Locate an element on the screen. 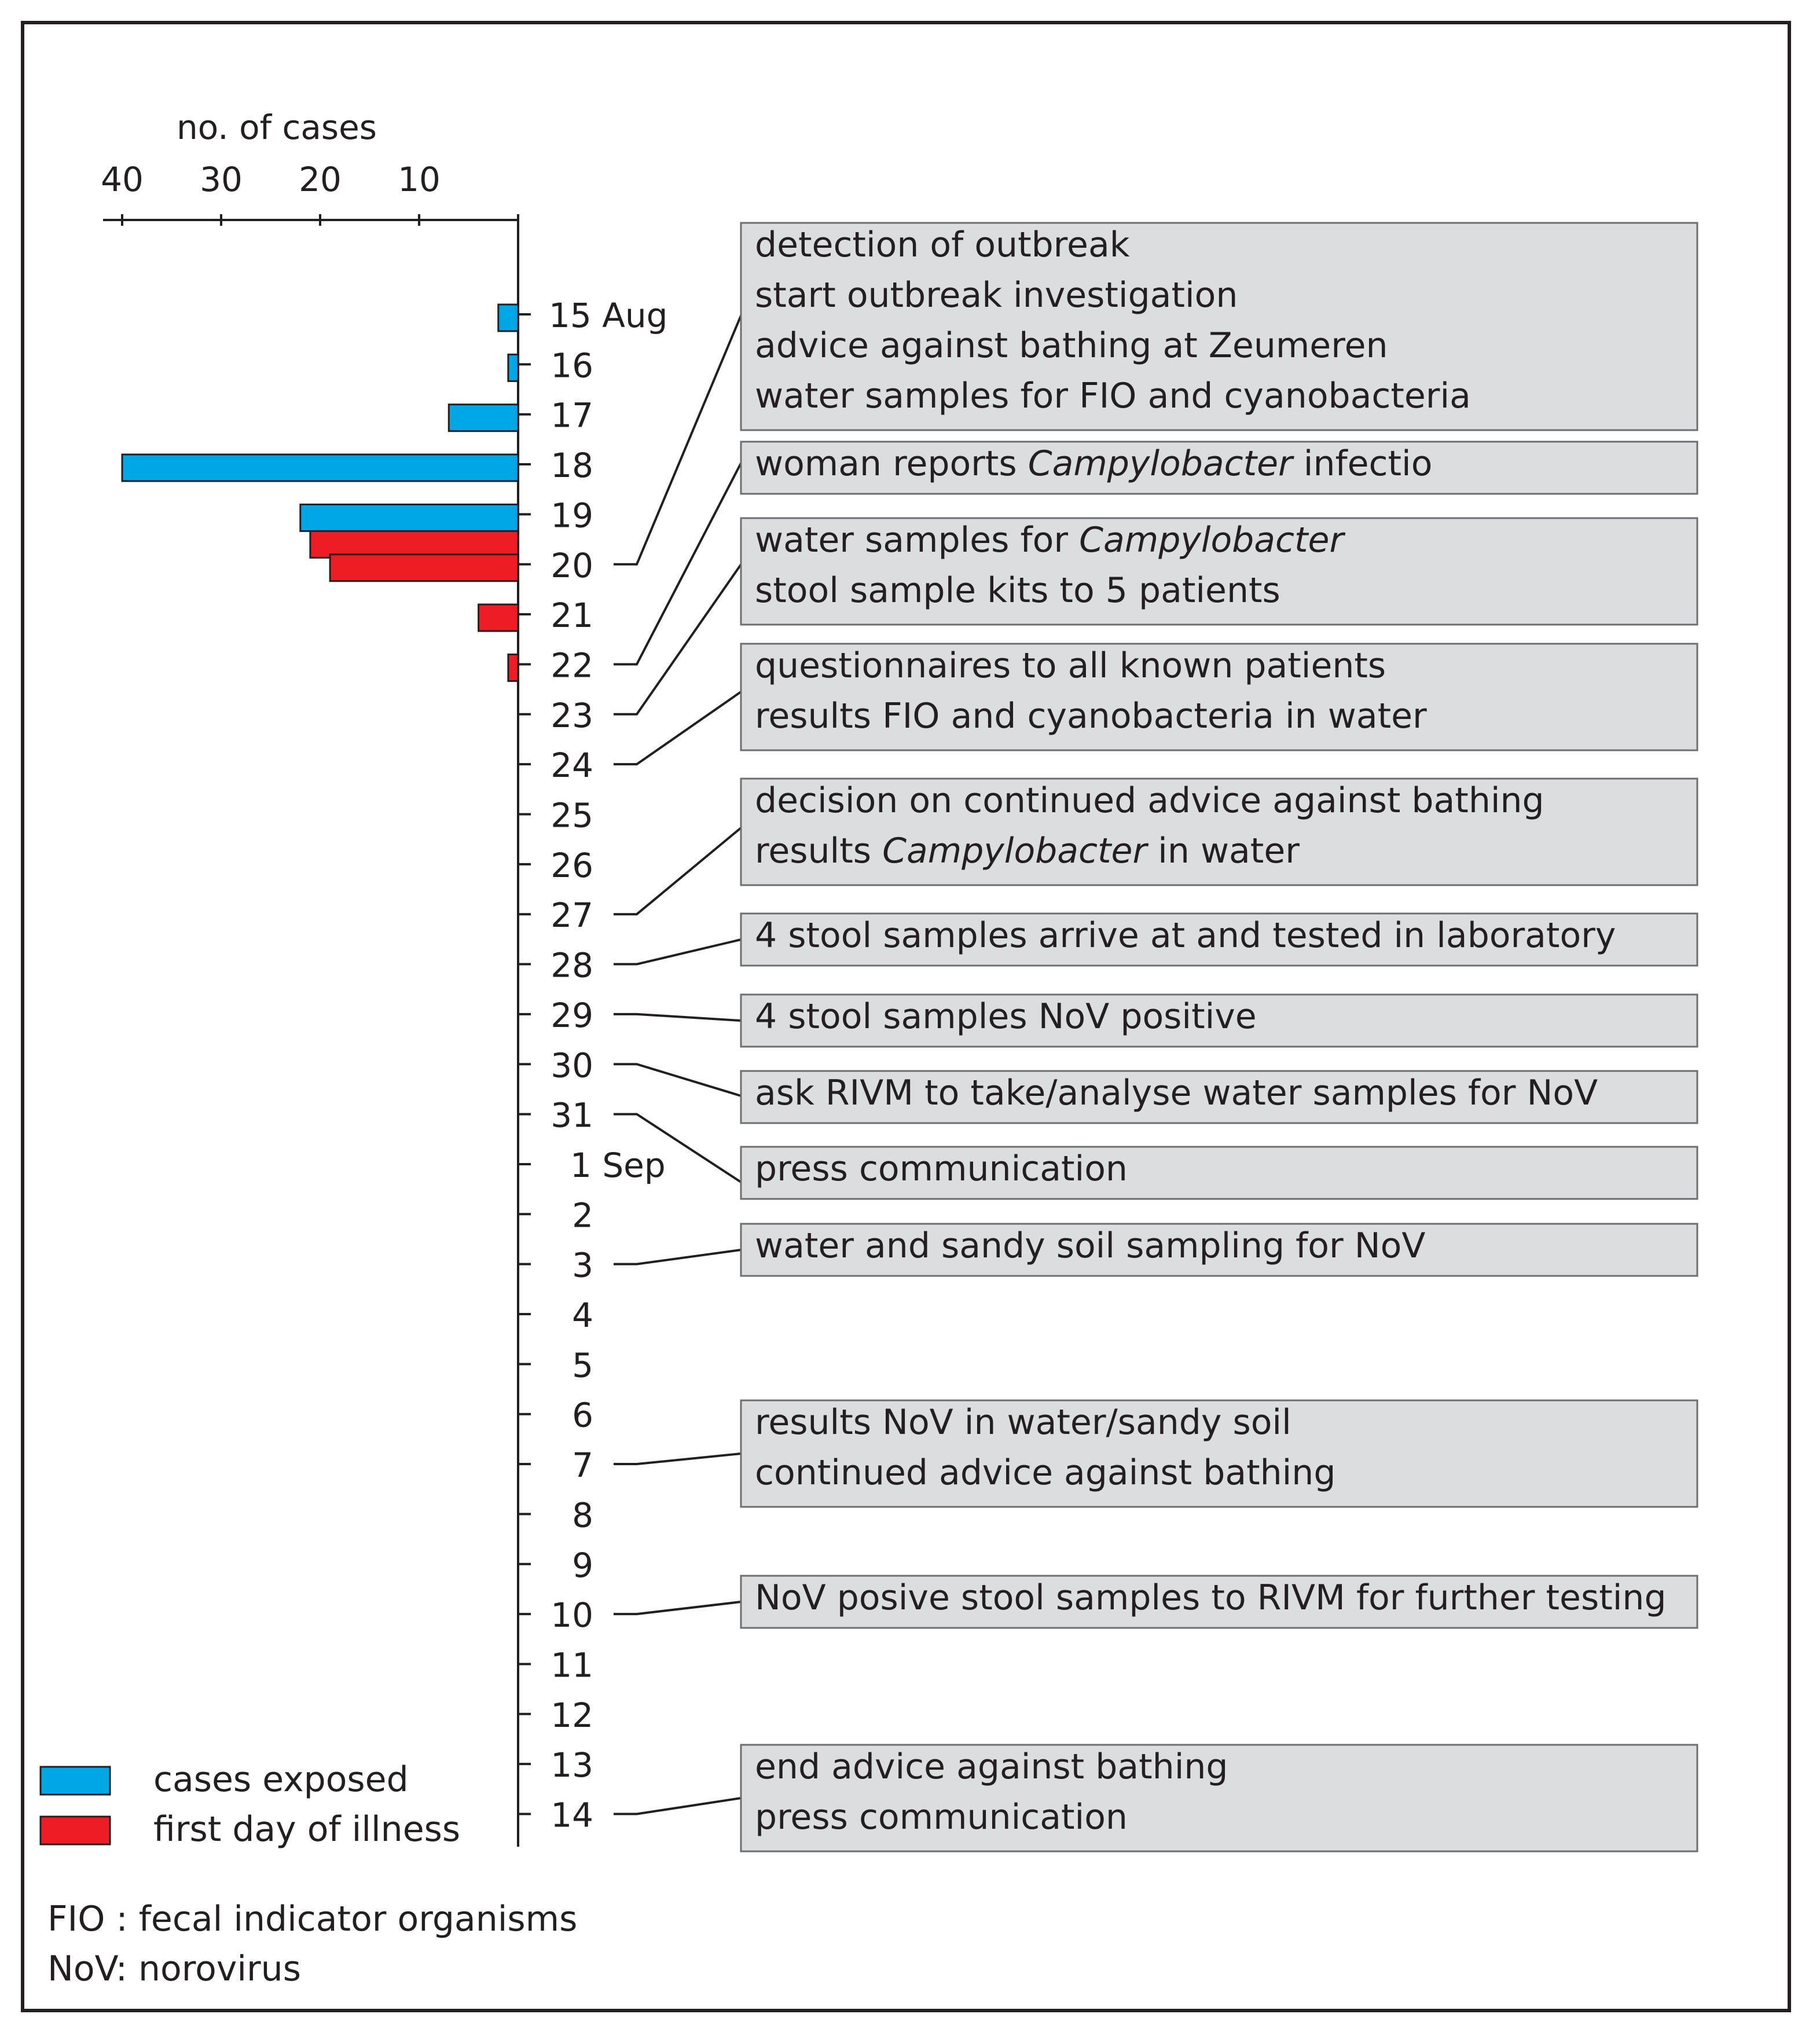  event-text: results Campylobacter in water is located at coordinates (1027, 851).